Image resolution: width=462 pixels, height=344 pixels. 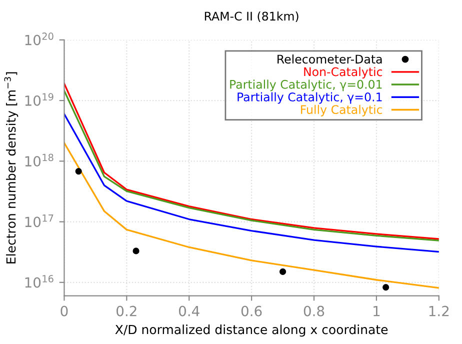 What do you see at coordinates (341, 110) in the screenshot?
I see `legend-label: Fully Catalytic` at bounding box center [341, 110].